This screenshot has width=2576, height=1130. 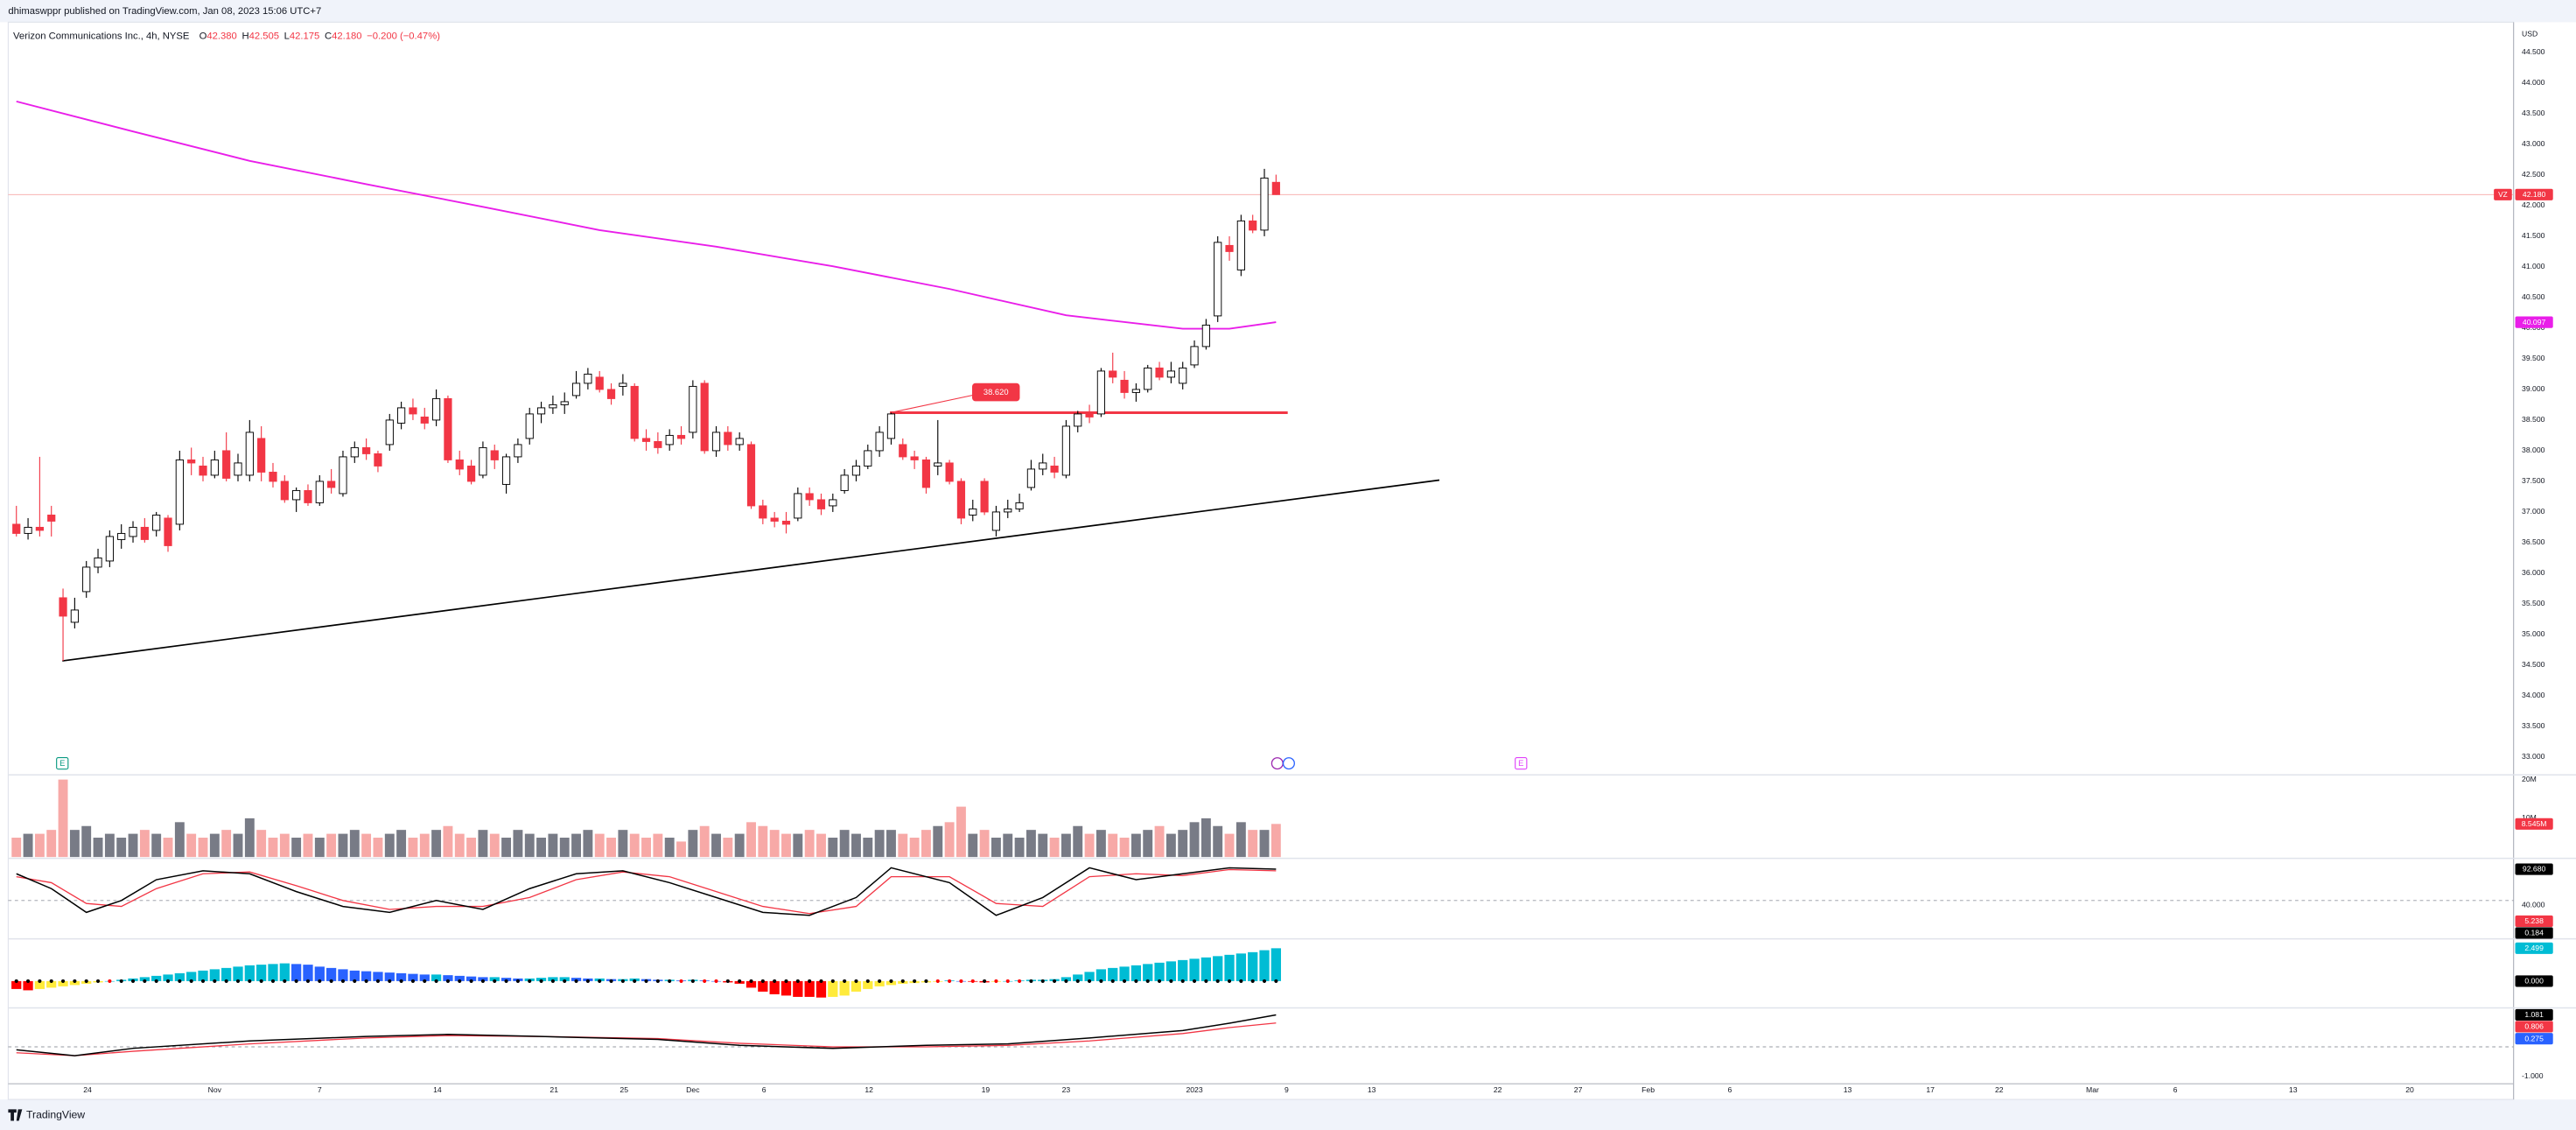 I want to click on axis-badge-label: 1.081, so click(x=2534, y=1014).